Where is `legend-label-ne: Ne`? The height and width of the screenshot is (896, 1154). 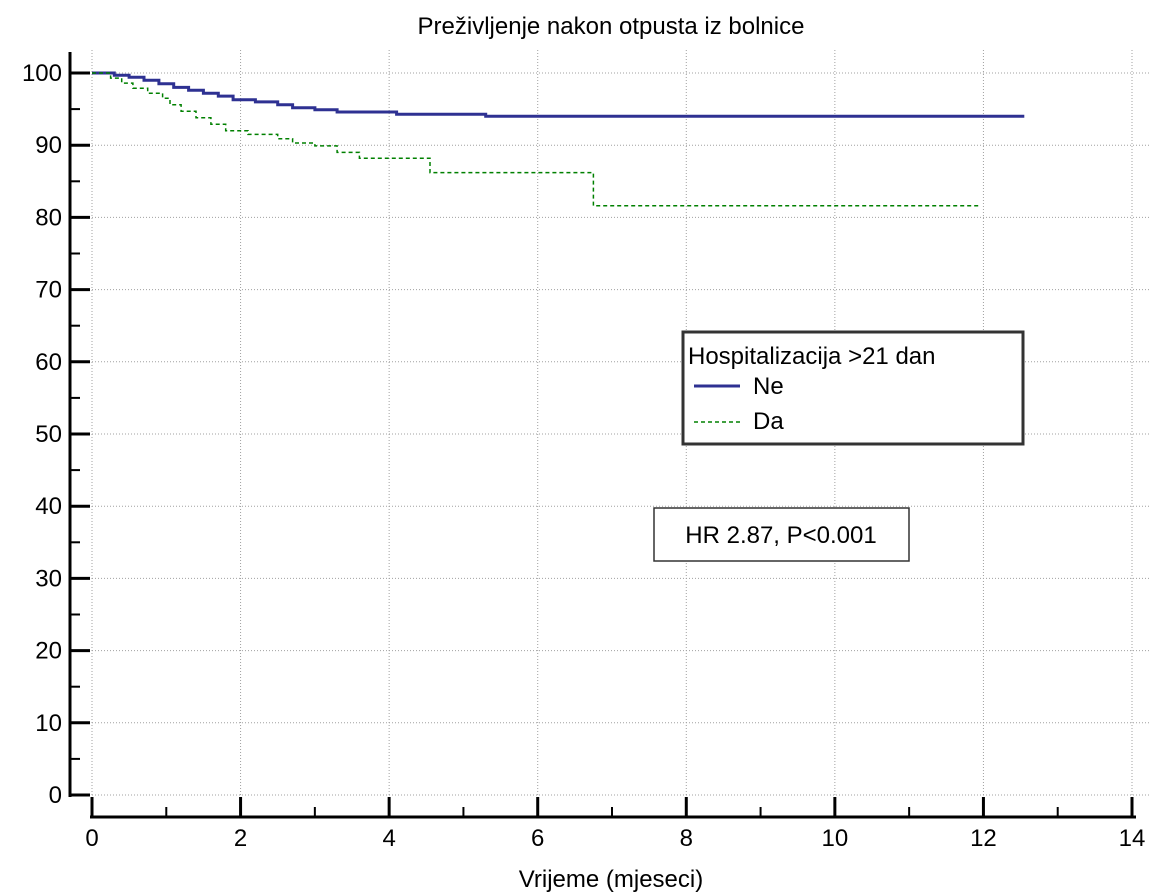 legend-label-ne: Ne is located at coordinates (768, 386).